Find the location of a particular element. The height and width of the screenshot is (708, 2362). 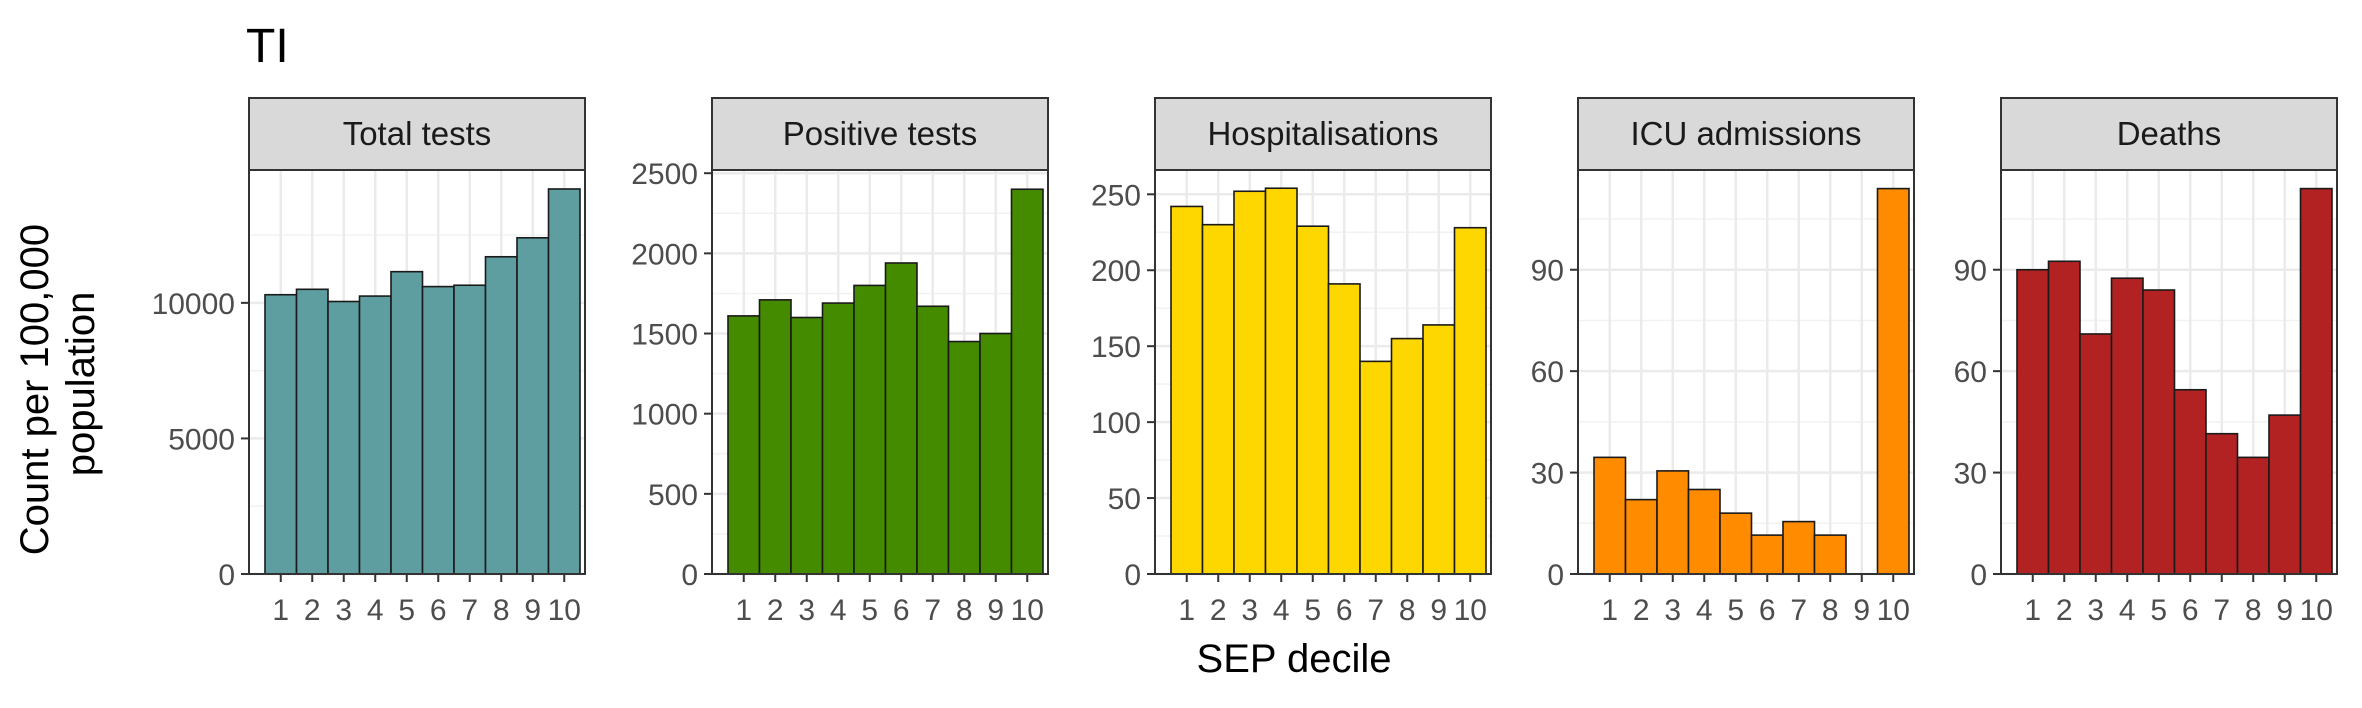

y-tick-label: 100 is located at coordinates (1116, 423).